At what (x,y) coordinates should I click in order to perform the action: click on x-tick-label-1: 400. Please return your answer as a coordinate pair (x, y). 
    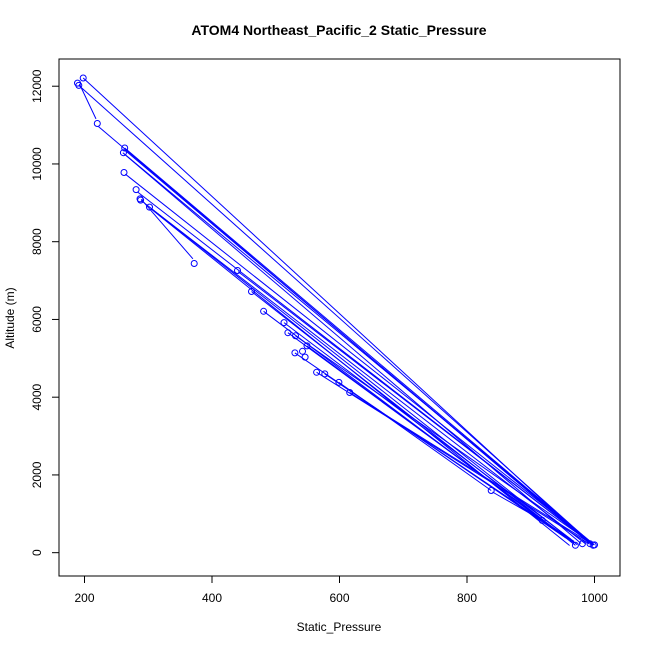
    Looking at the image, I should click on (212, 598).